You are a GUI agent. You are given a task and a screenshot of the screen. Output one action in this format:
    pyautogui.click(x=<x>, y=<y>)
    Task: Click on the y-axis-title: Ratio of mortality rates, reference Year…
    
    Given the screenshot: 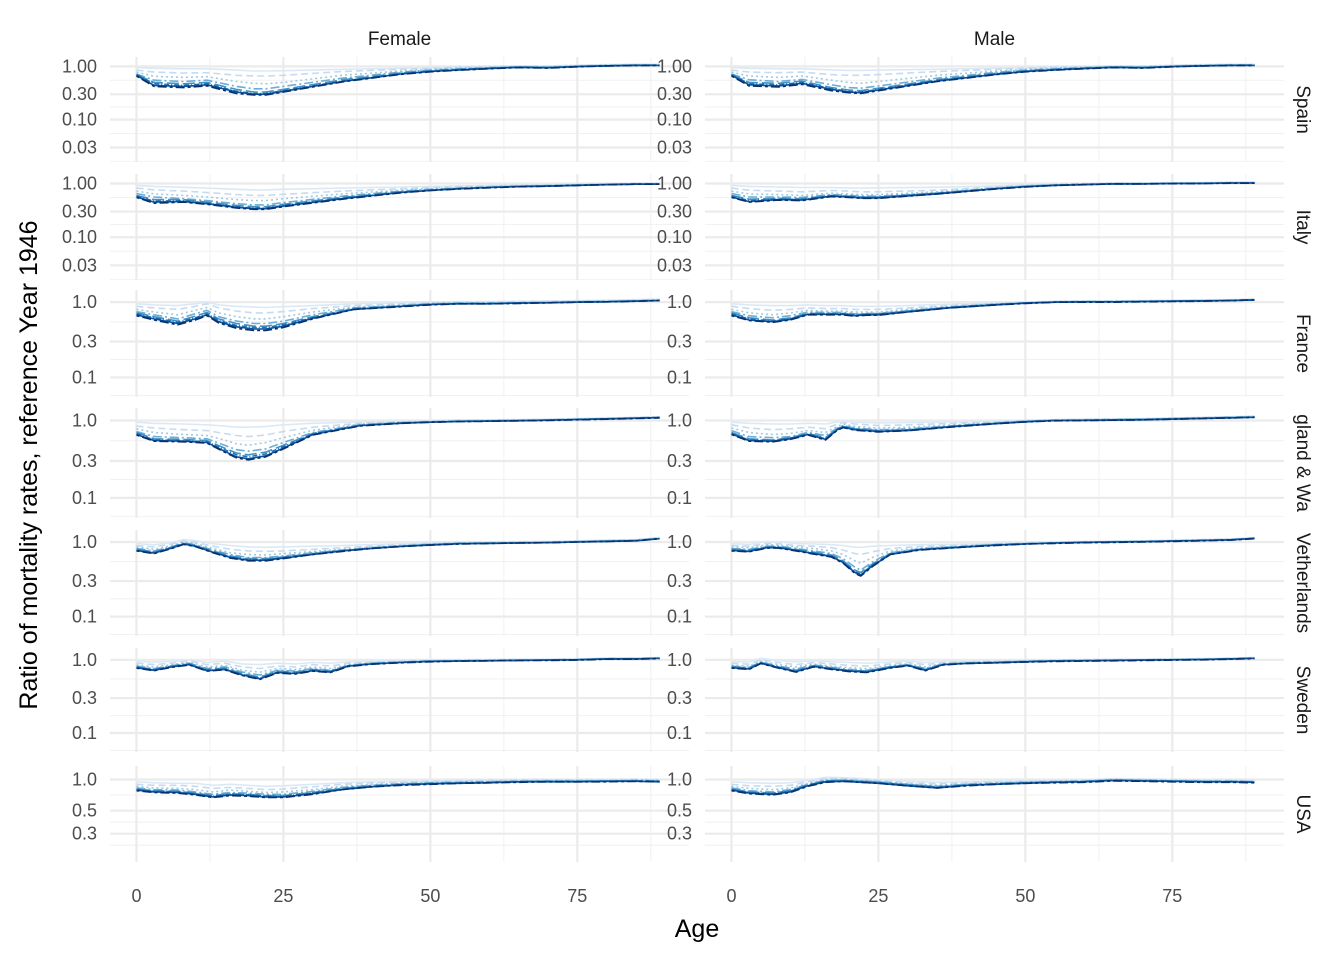 What is the action you would take?
    pyautogui.click(x=29, y=464)
    